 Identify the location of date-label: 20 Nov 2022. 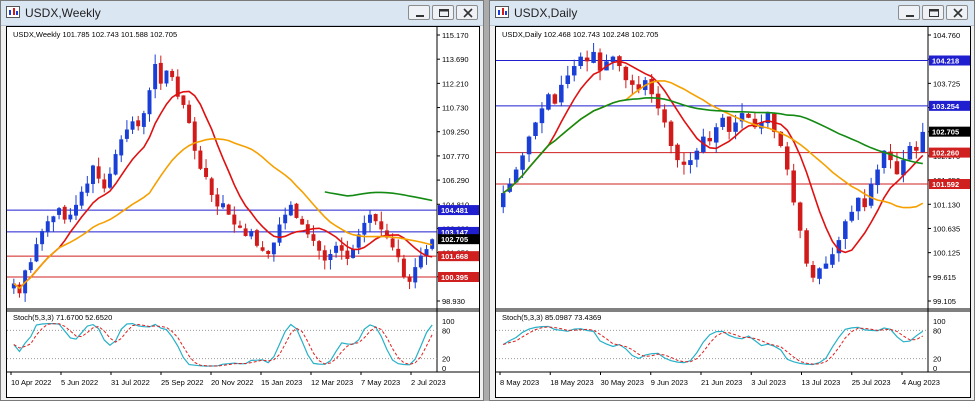
(232, 382).